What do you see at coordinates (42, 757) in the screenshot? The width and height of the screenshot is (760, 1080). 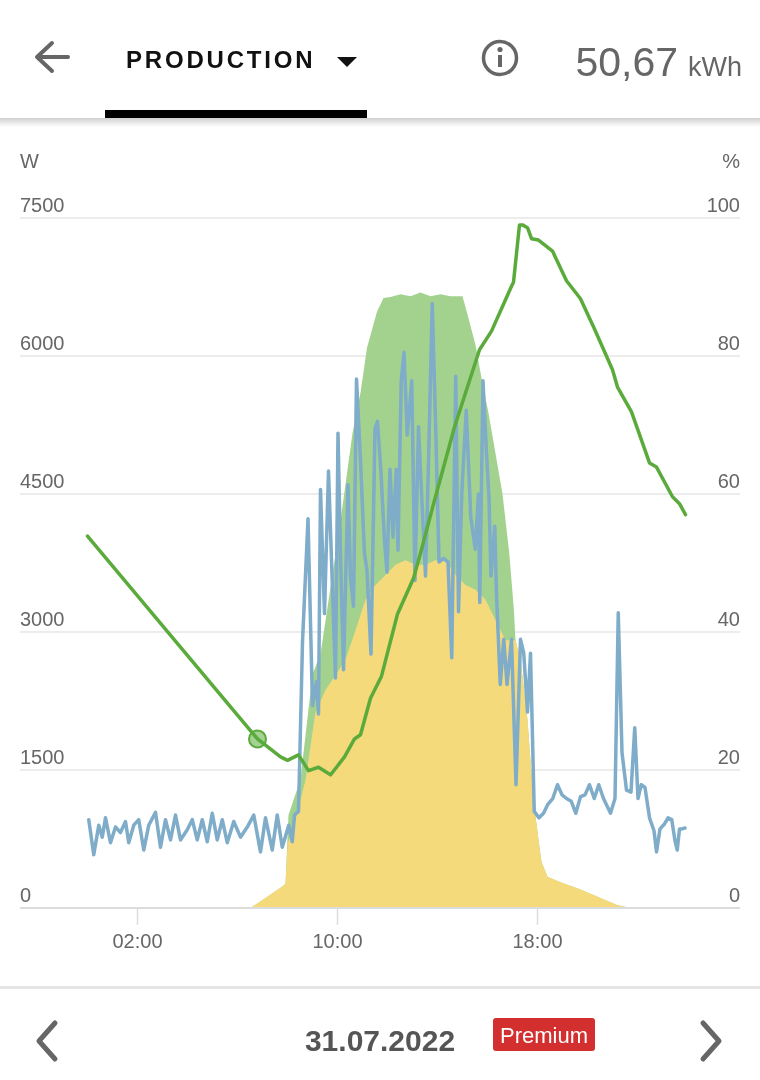 I see `y-tick-label: 1500` at bounding box center [42, 757].